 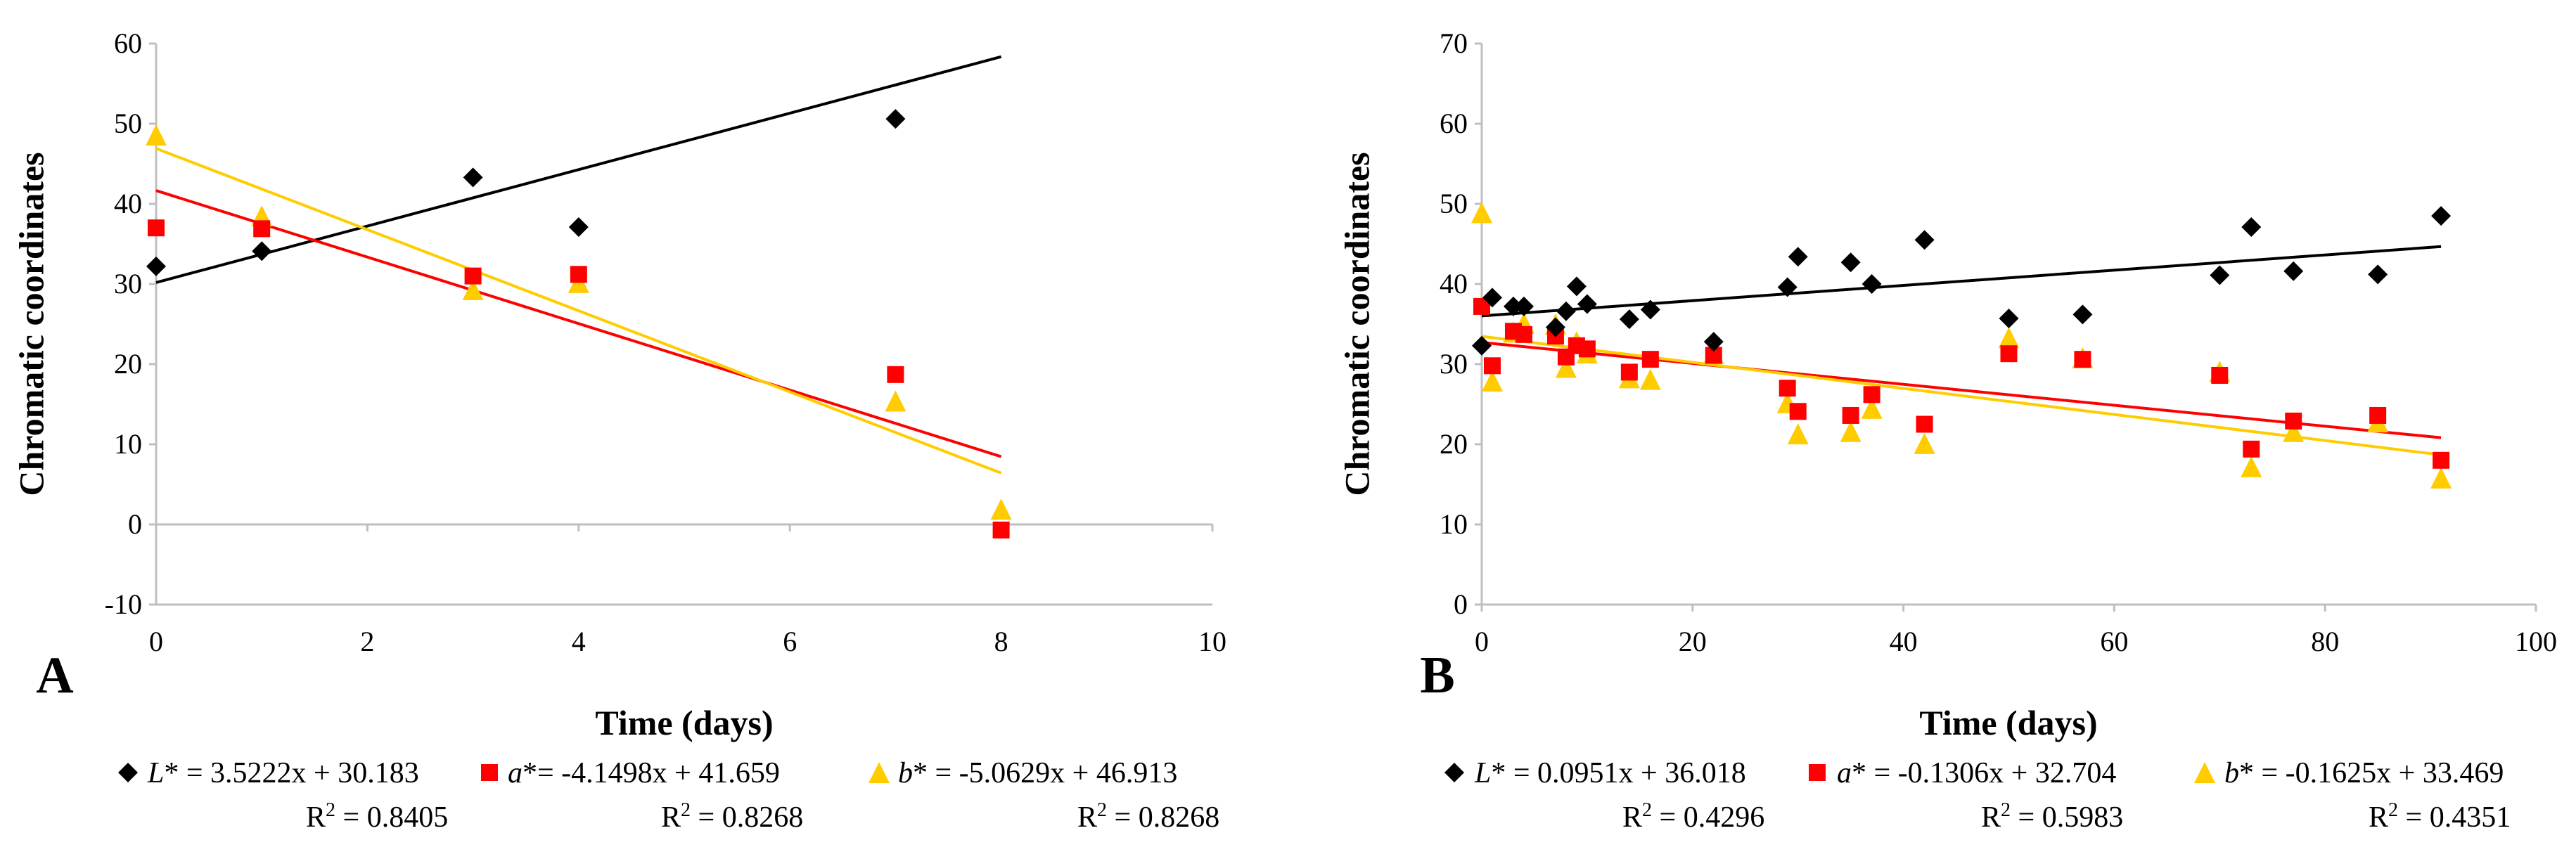 I want to click on y-tick-label: 30, so click(x=128, y=283).